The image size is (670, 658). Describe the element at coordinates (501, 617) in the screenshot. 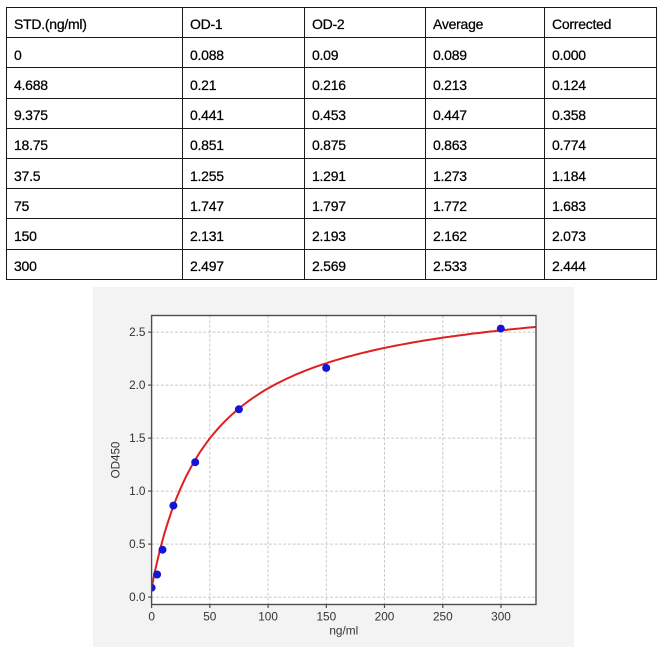

I see `svg-text: 300` at that location.